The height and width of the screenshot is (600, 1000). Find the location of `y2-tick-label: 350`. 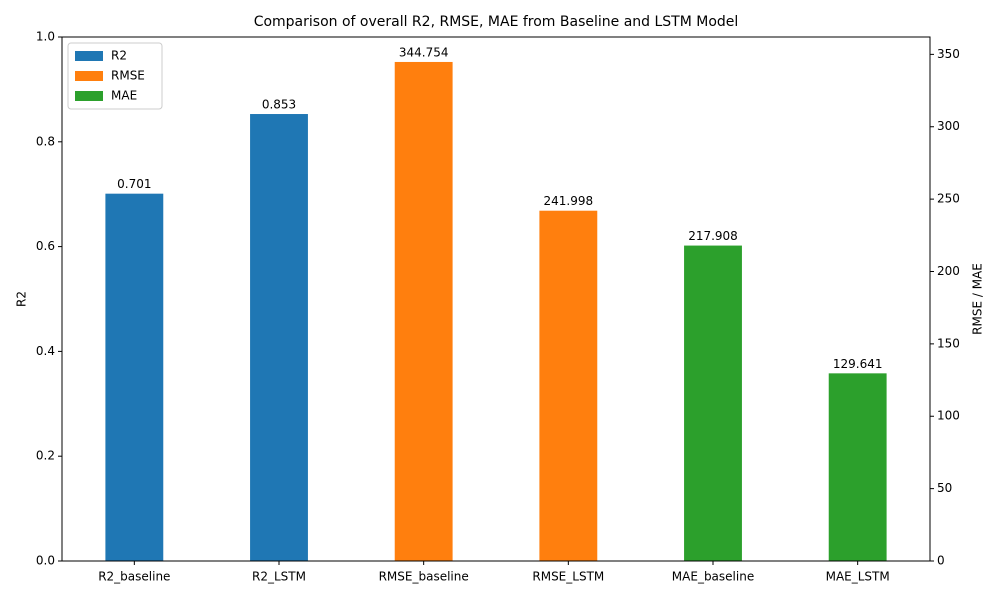

y2-tick-label: 350 is located at coordinates (948, 54).